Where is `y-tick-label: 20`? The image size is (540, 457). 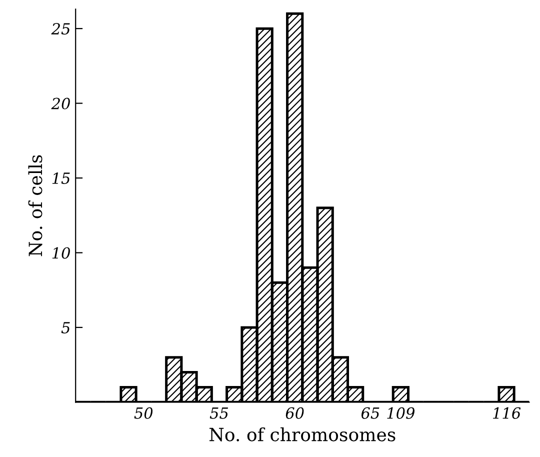
y-tick-label: 20 is located at coordinates (60, 104).